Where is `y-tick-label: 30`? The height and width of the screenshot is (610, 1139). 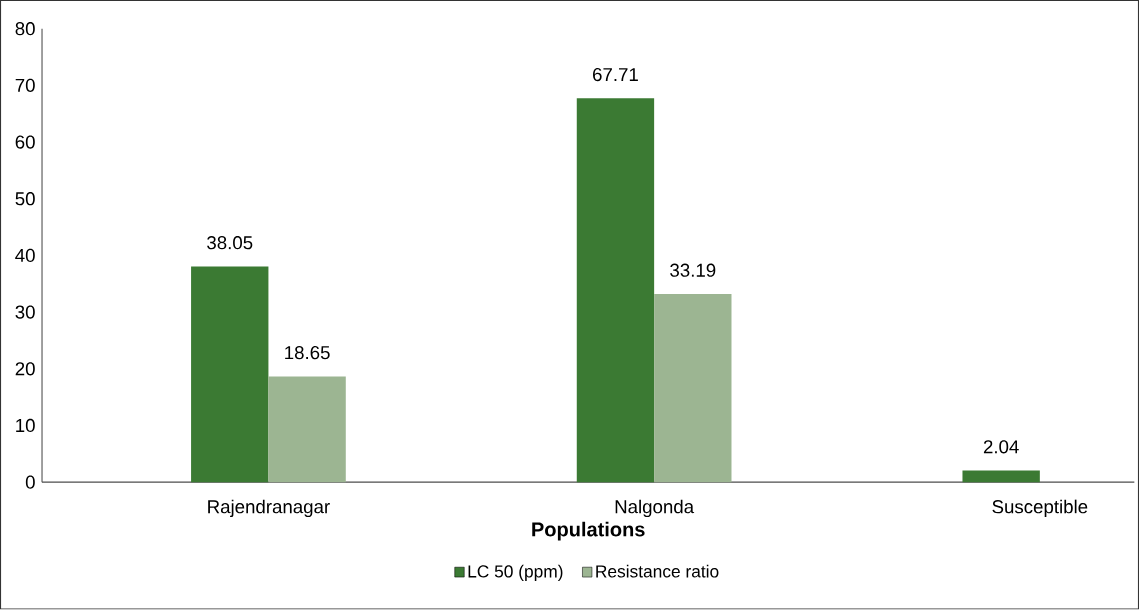
y-tick-label: 30 is located at coordinates (25, 312).